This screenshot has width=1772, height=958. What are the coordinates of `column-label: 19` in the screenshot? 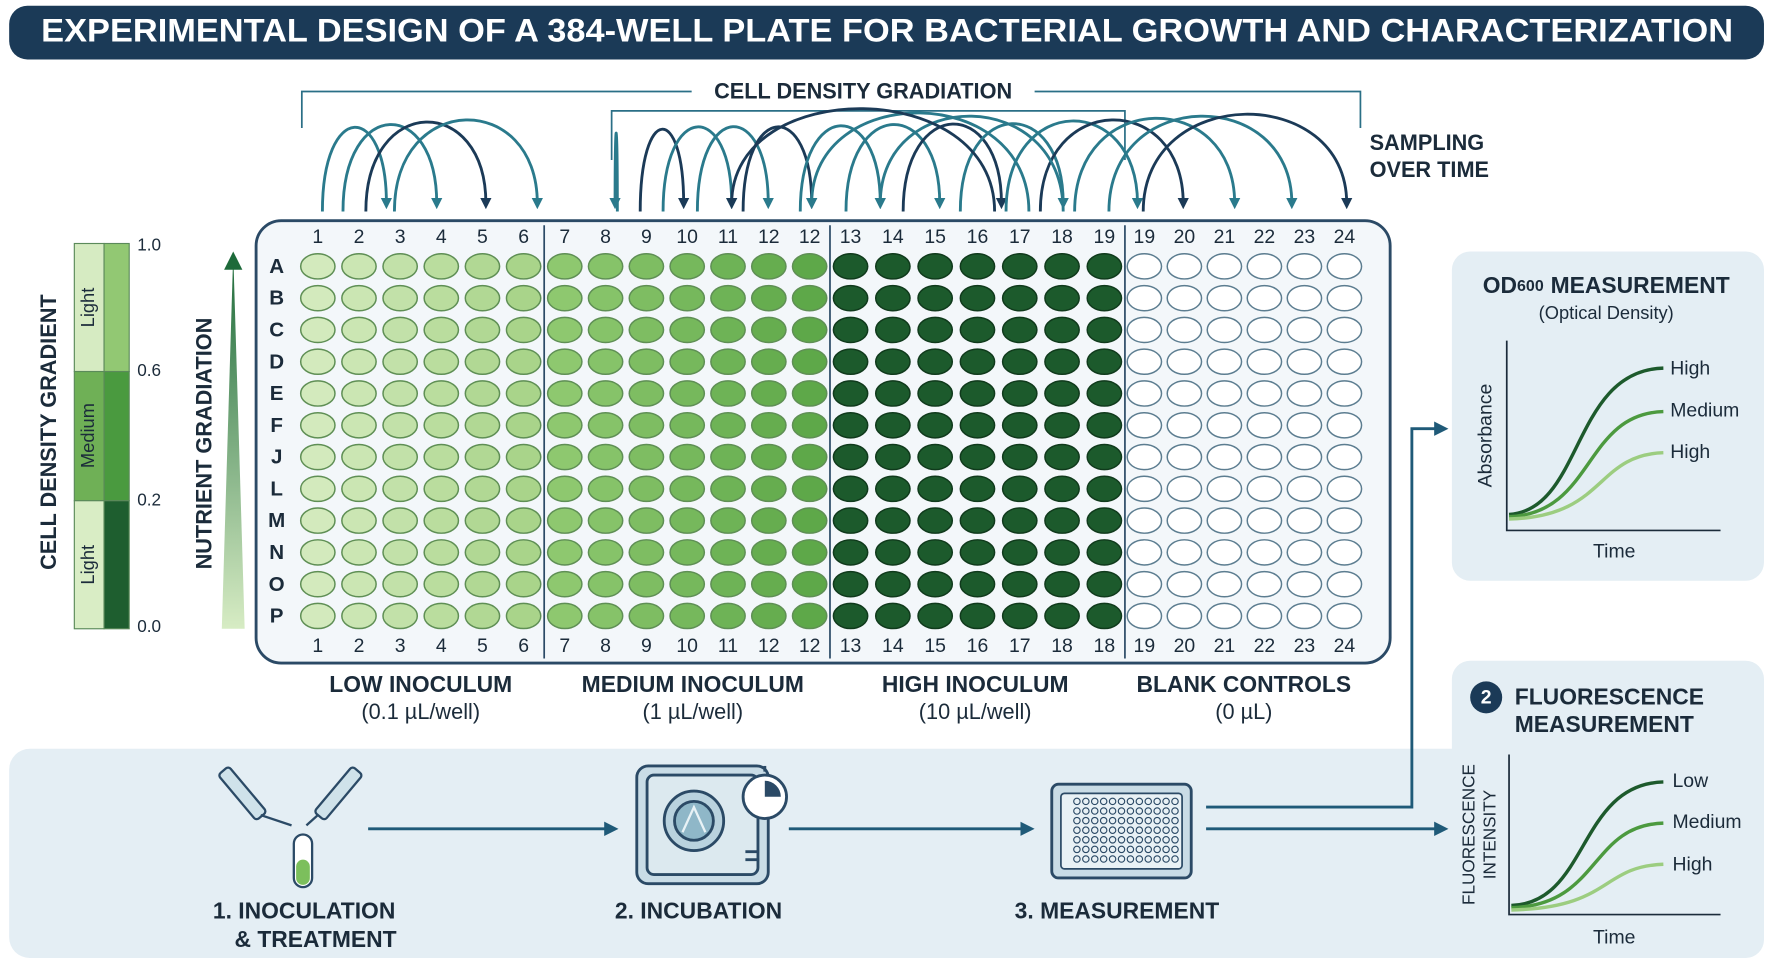 It's located at (1145, 237).